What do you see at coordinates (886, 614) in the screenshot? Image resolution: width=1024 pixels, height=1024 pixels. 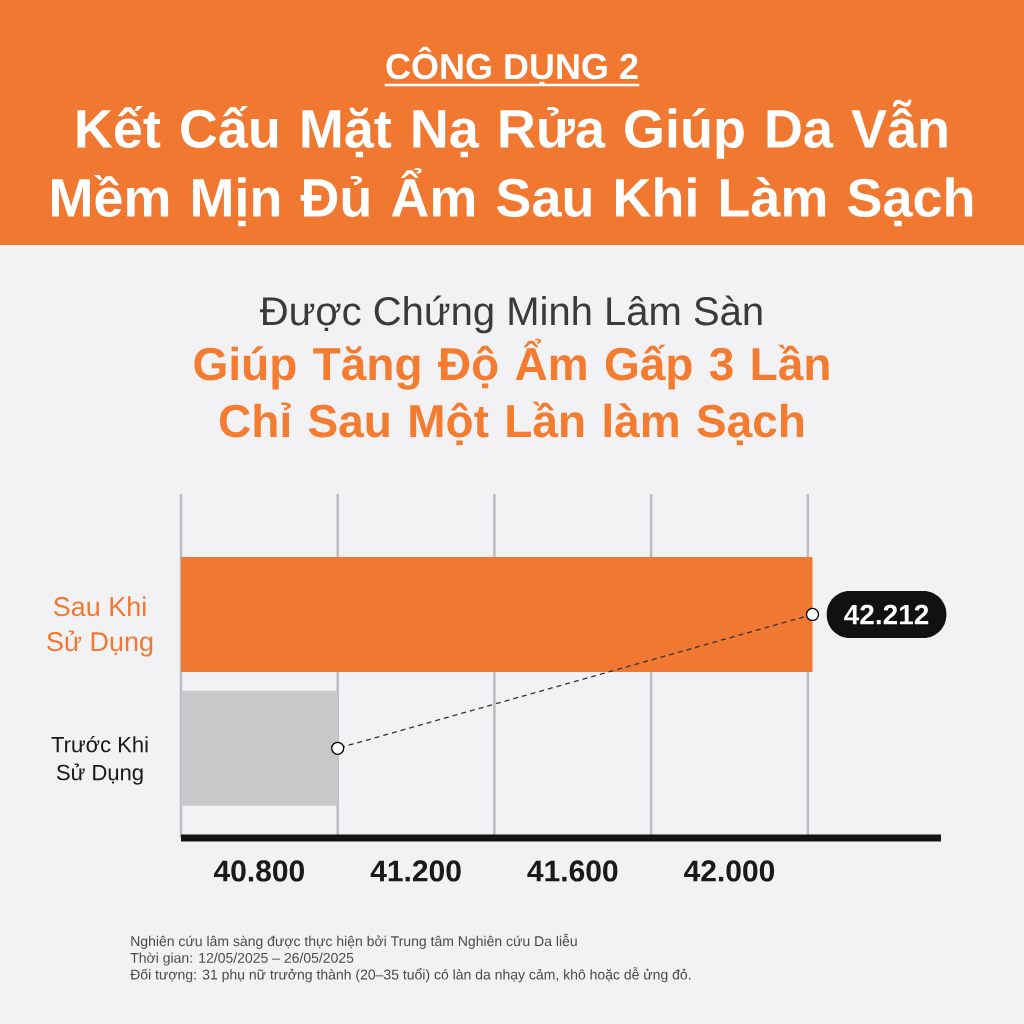 I see `data-label: 42.212` at bounding box center [886, 614].